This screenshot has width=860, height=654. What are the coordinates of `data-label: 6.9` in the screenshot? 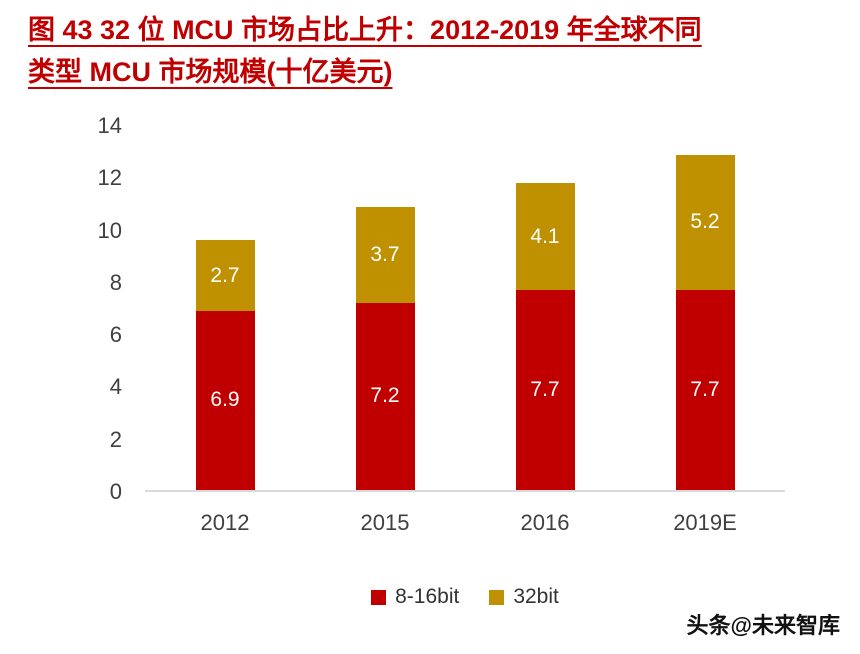 It's located at (225, 400).